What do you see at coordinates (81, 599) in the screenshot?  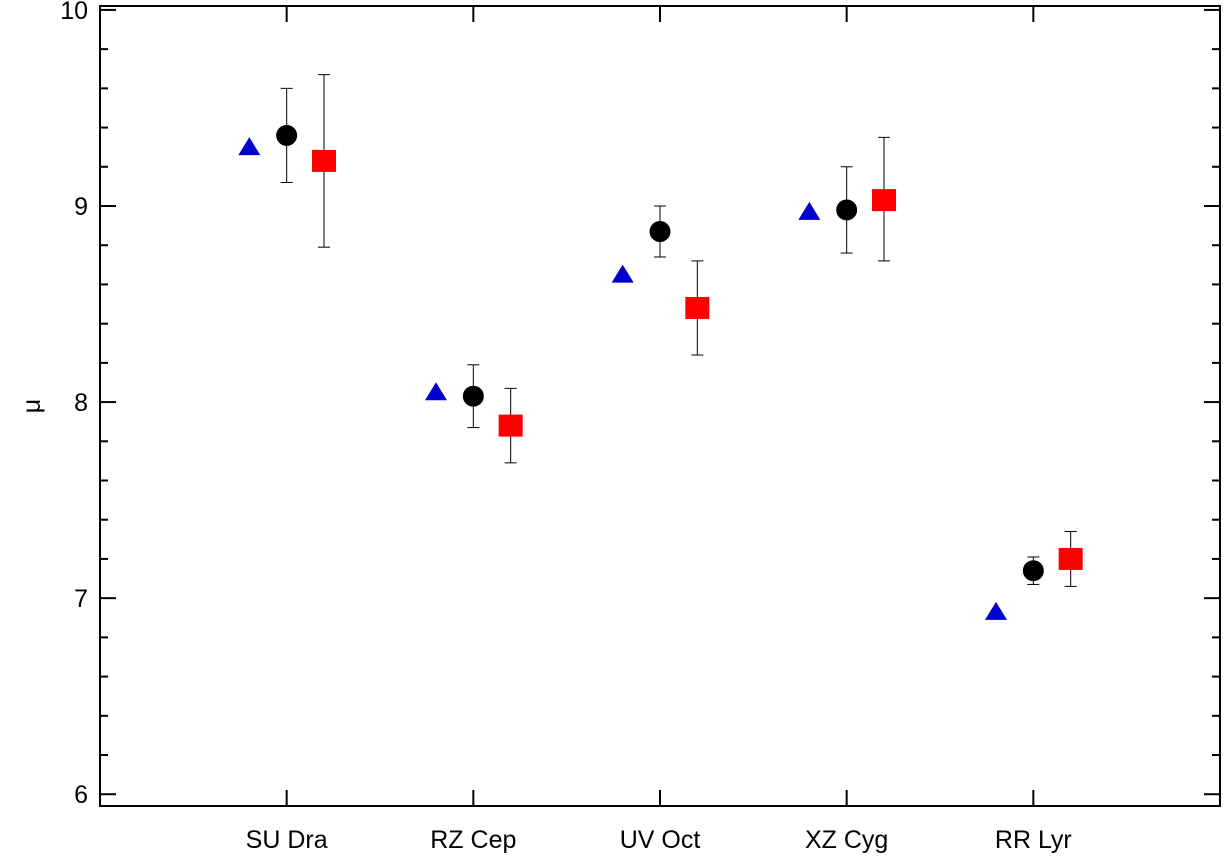 I see `y-tick-label: 7` at bounding box center [81, 599].